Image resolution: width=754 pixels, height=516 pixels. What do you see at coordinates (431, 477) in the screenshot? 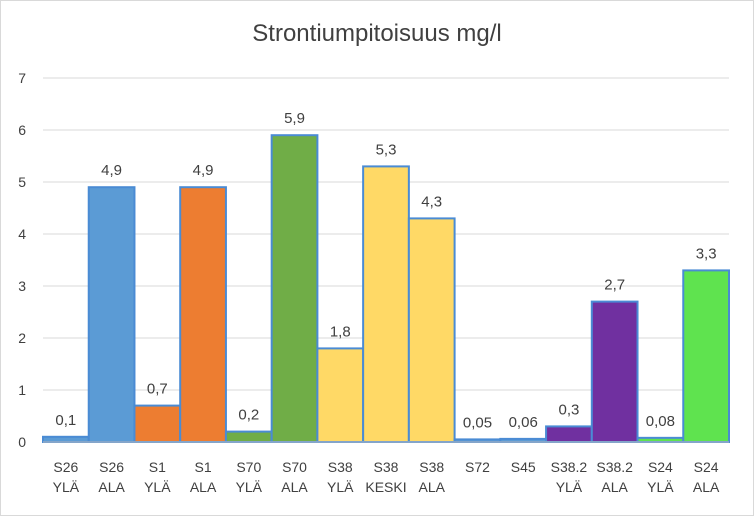
I see `x-tick-label: S38 ALA` at bounding box center [431, 477].